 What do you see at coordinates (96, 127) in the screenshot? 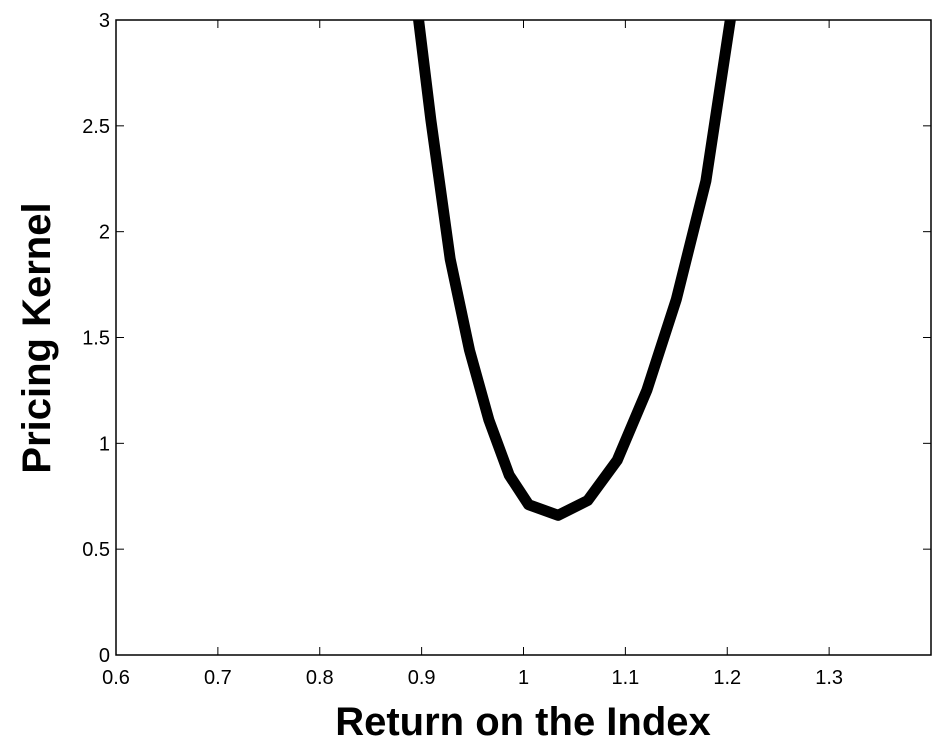
I see `y-tick-label: 2.5` at bounding box center [96, 127].